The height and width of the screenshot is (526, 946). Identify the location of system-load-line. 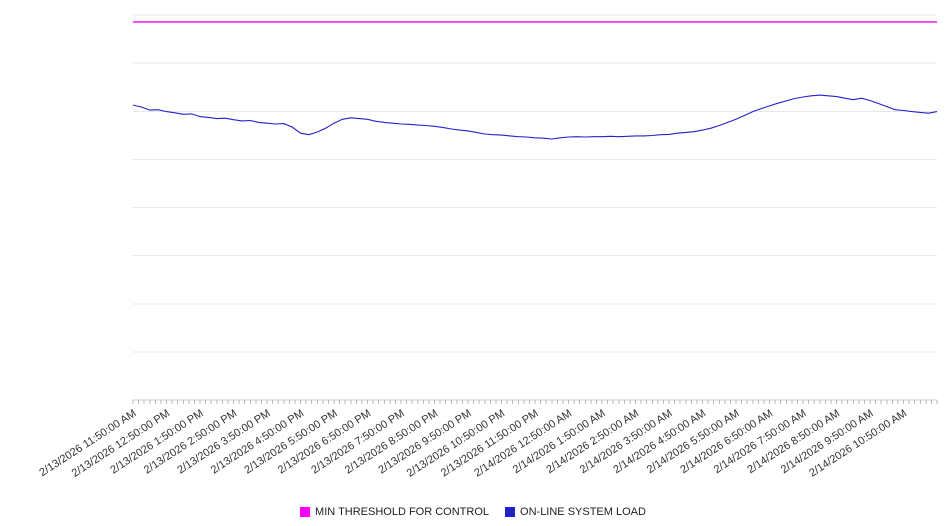
(535, 117).